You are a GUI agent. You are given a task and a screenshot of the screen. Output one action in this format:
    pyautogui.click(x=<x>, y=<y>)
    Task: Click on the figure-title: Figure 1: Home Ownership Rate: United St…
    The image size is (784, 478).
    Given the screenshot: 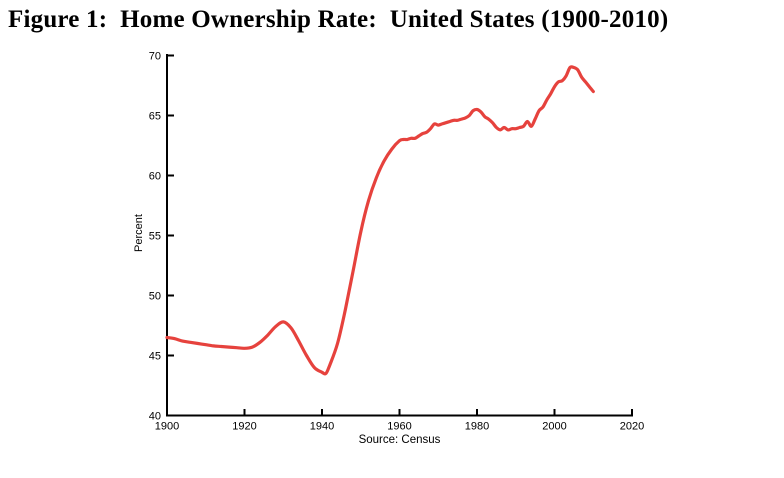 What is the action you would take?
    pyautogui.click(x=338, y=19)
    